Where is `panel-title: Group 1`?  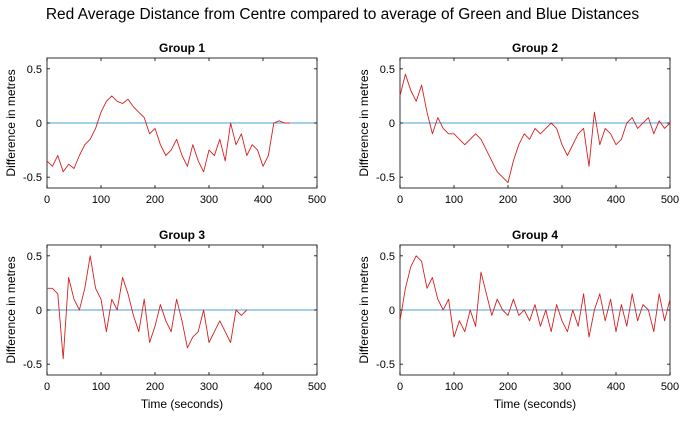 panel-title: Group 1 is located at coordinates (182, 48).